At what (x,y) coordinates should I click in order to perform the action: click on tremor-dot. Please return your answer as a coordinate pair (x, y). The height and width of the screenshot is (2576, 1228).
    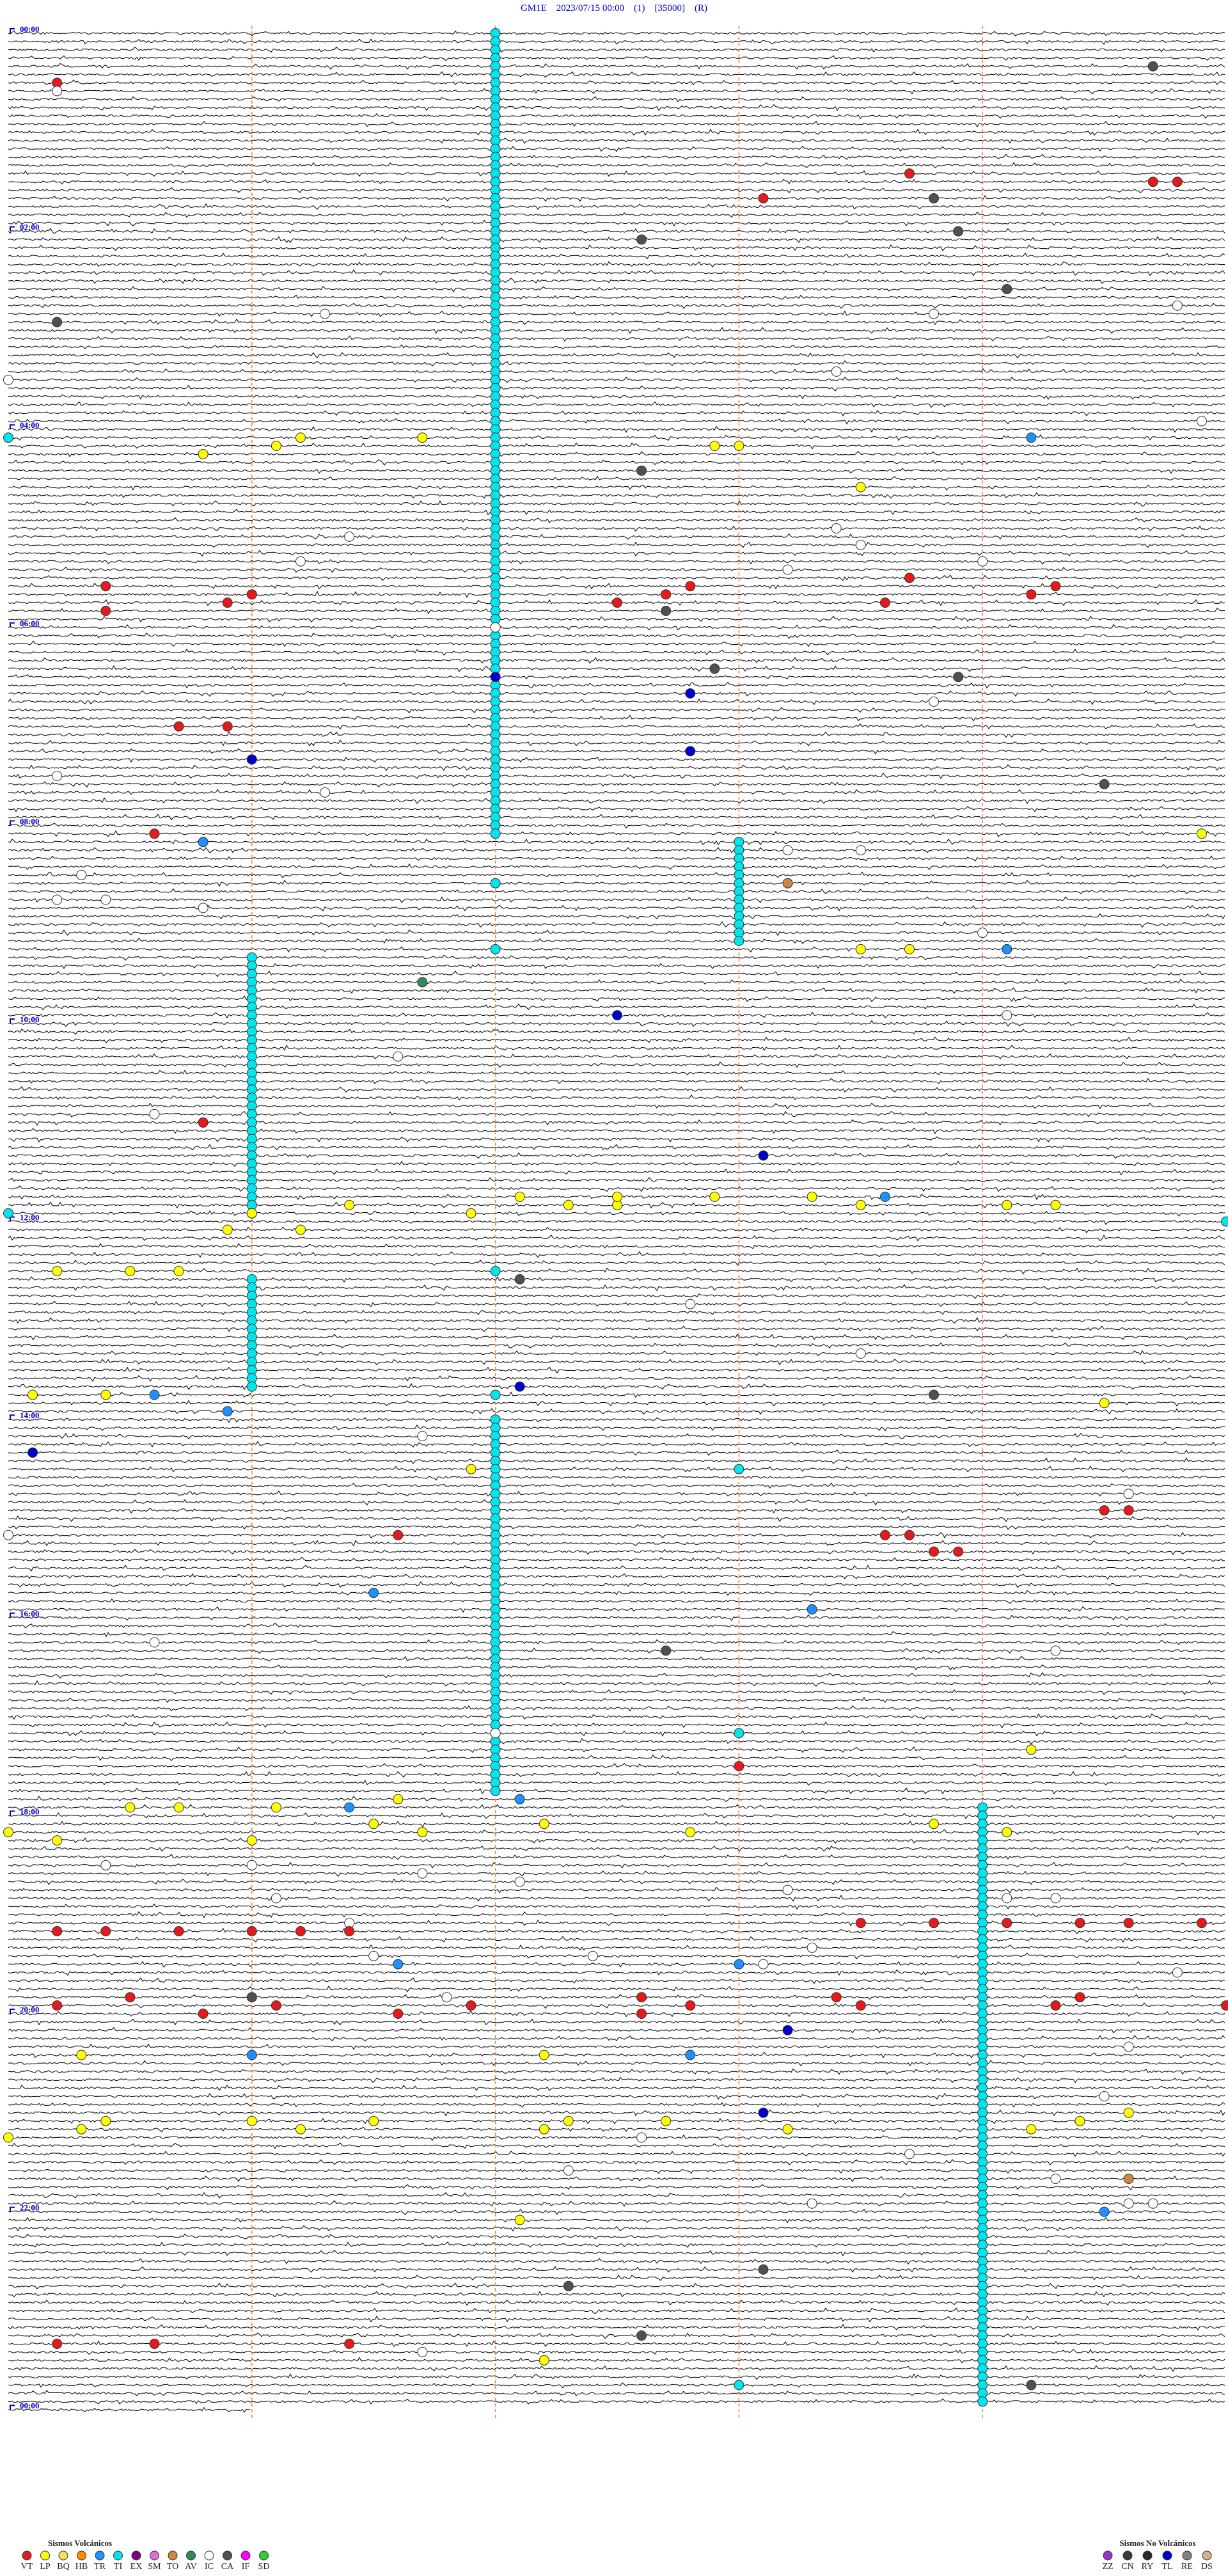
    Looking at the image, I should click on (739, 941).